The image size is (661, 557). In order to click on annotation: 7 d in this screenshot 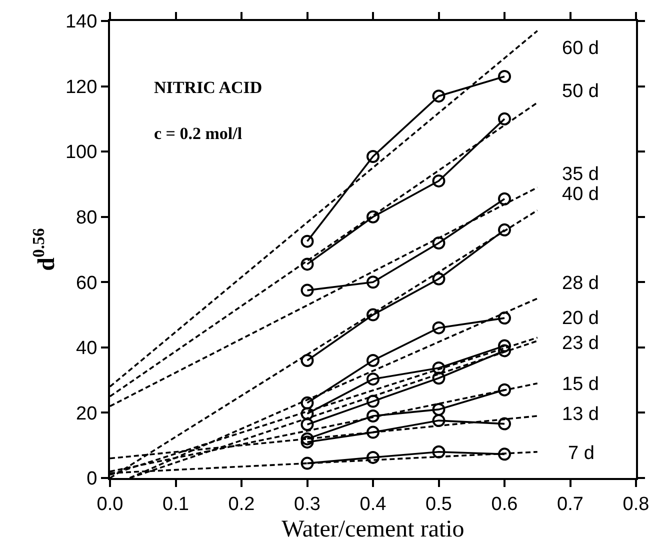, I will do `click(581, 453)`.